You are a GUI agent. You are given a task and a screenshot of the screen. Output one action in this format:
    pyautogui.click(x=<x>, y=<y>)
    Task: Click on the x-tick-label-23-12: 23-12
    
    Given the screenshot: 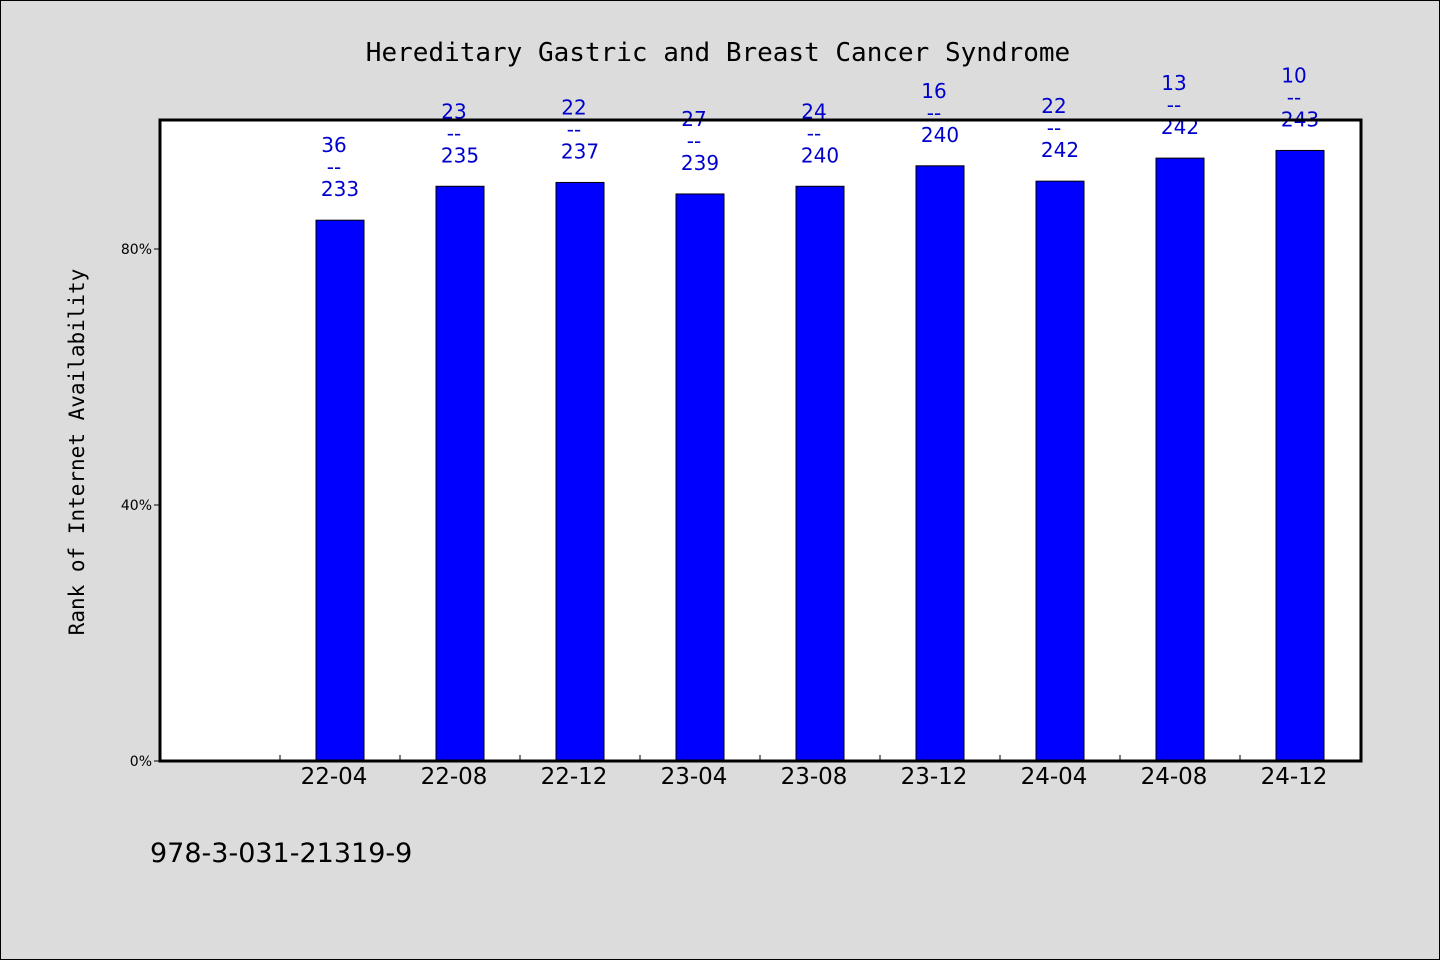 What is the action you would take?
    pyautogui.click(x=934, y=777)
    